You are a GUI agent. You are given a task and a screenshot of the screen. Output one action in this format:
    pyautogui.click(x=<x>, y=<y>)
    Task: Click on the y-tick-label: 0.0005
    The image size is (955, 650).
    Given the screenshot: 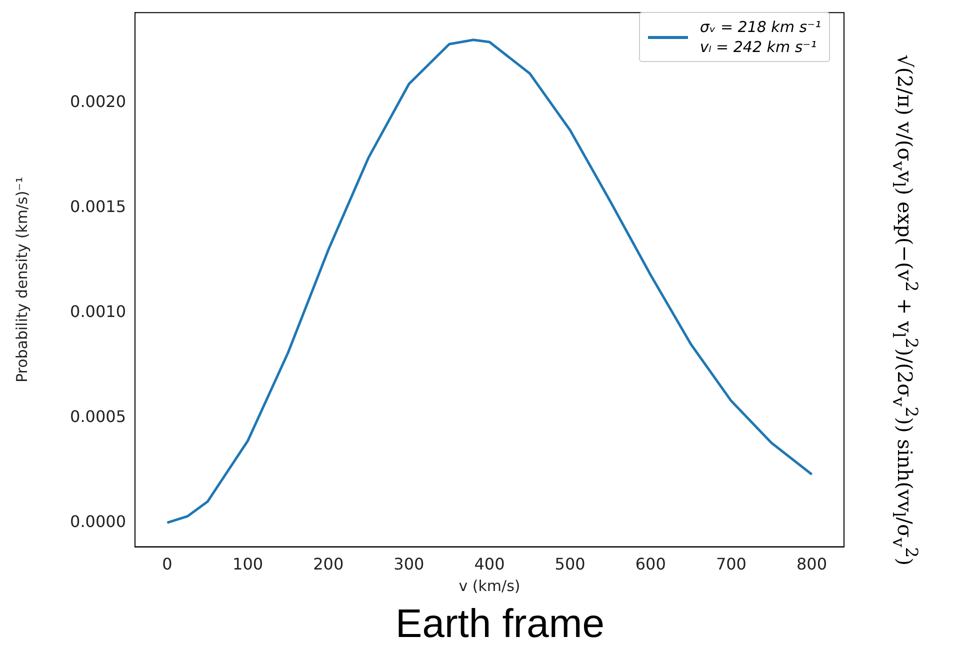 What is the action you would take?
    pyautogui.click(x=98, y=416)
    